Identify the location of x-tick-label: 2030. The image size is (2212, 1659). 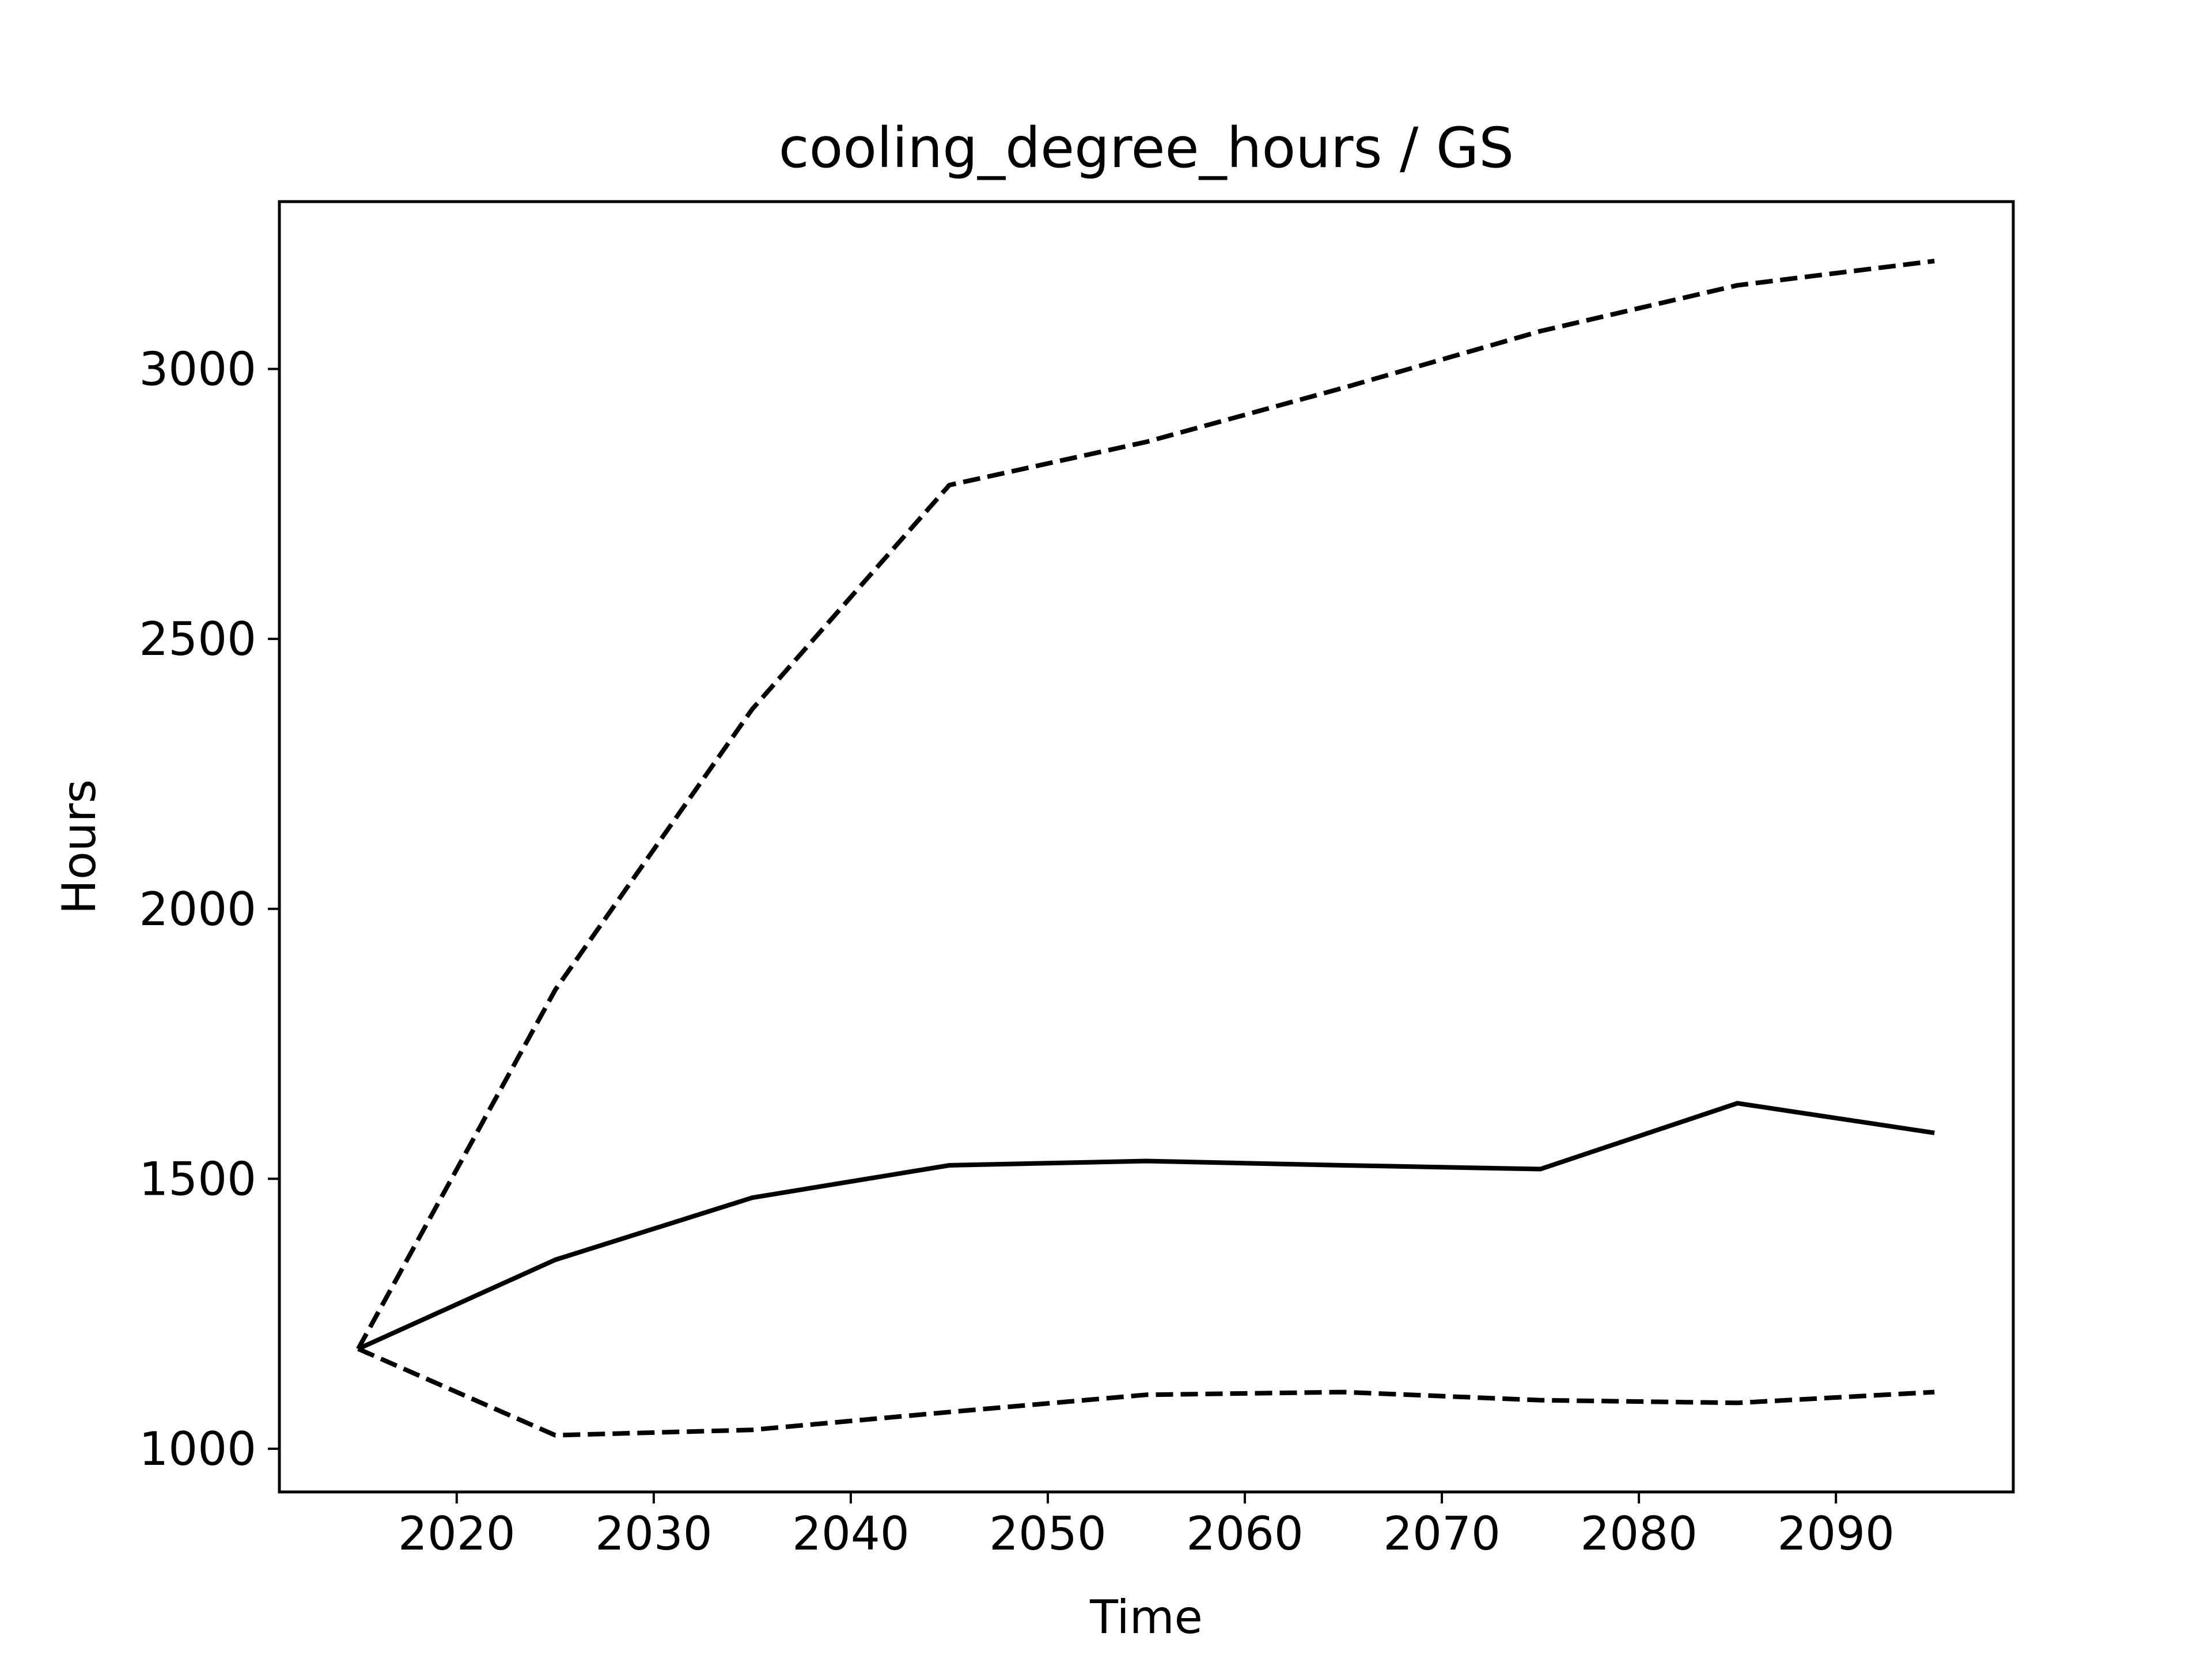
(654, 1533).